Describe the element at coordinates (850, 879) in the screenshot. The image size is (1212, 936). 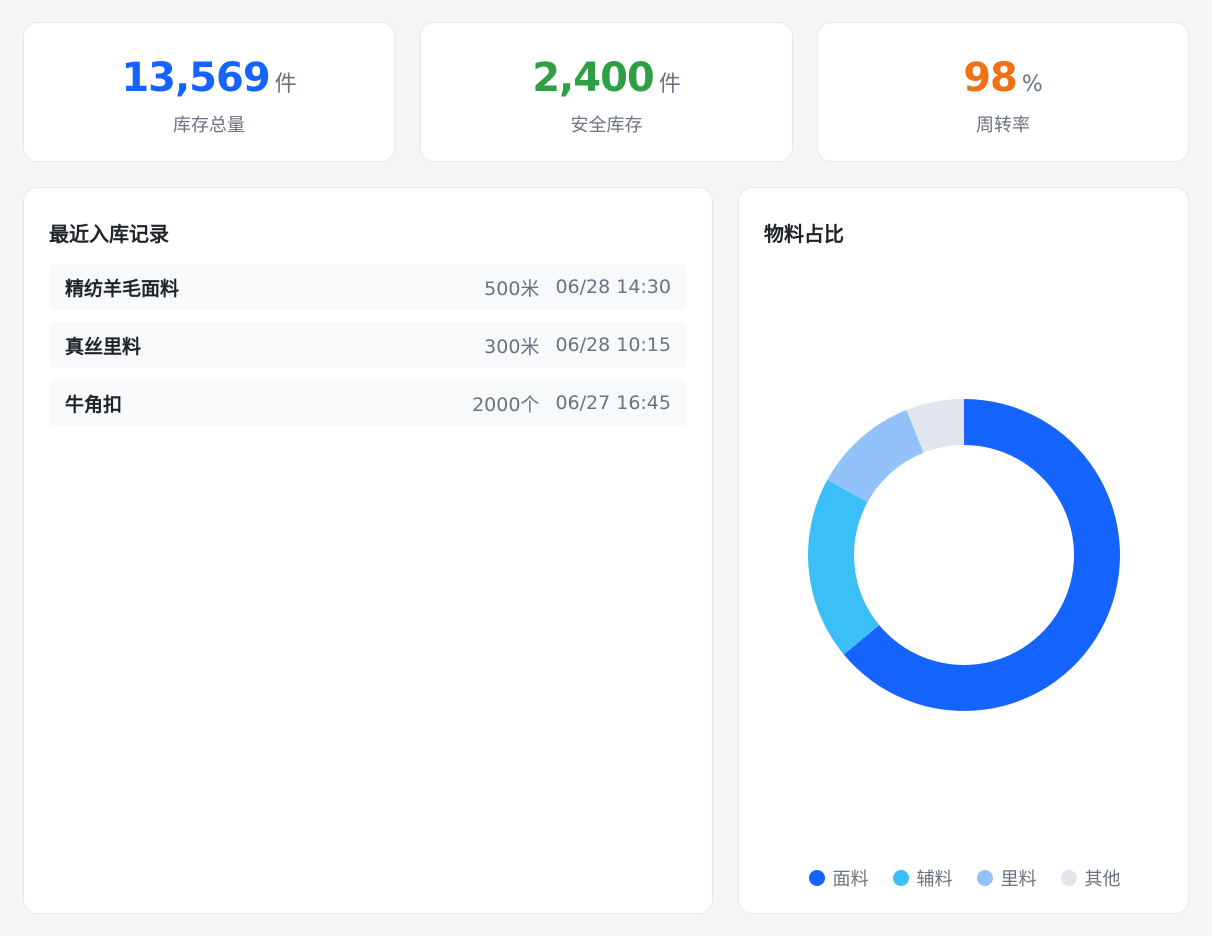
I see `legend-label: 面料` at that location.